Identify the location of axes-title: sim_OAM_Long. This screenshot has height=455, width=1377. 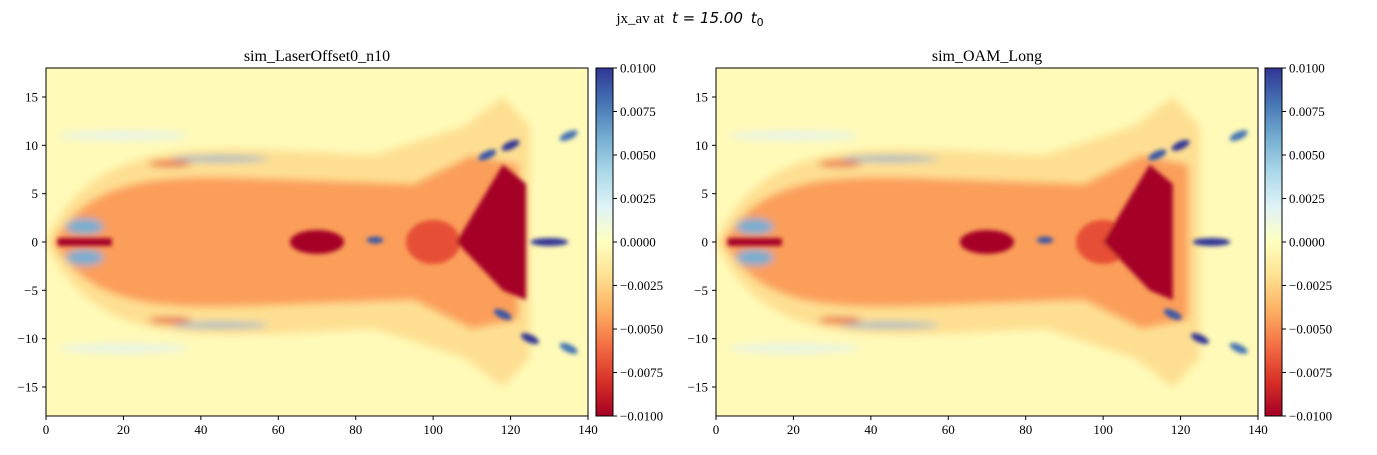
(987, 56).